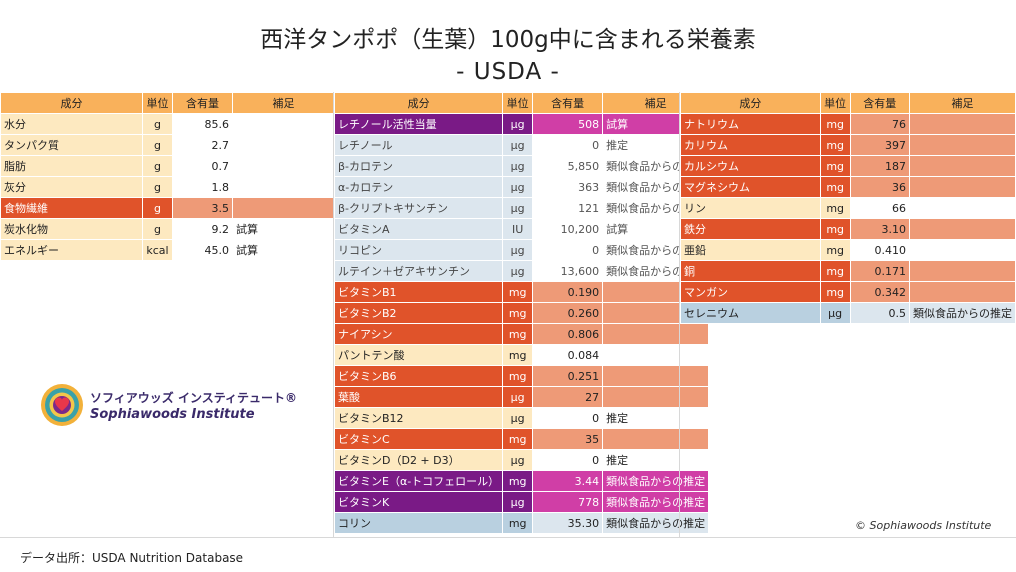  What do you see at coordinates (193, 398) in the screenshot?
I see `brand-name-jp: ソフィアウッズ インスティテュート®` at bounding box center [193, 398].